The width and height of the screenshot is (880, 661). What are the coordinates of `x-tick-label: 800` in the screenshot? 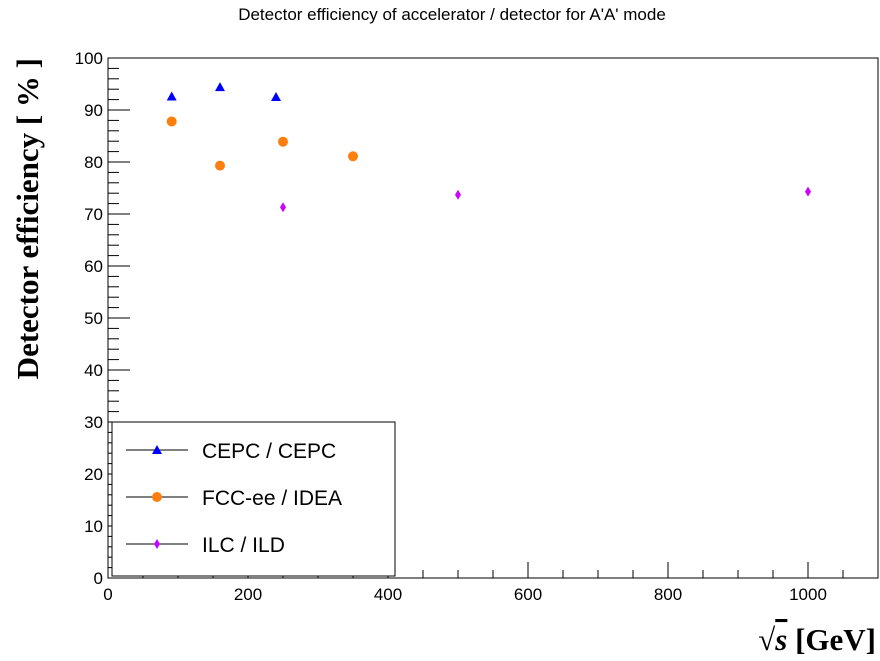 It's located at (668, 594).